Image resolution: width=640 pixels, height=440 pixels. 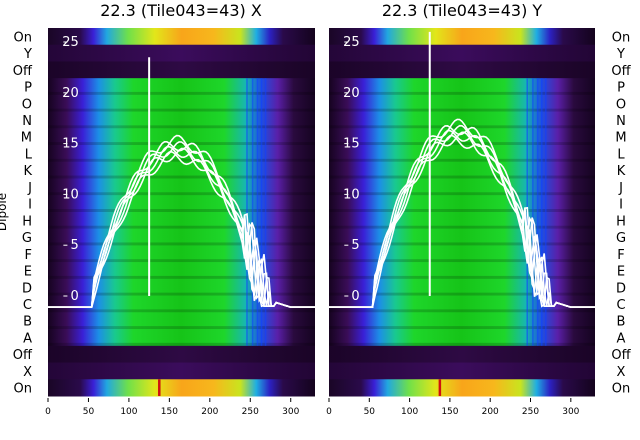 What do you see at coordinates (181, 204) in the screenshot?
I see `heatmap-row-i` at bounding box center [181, 204].